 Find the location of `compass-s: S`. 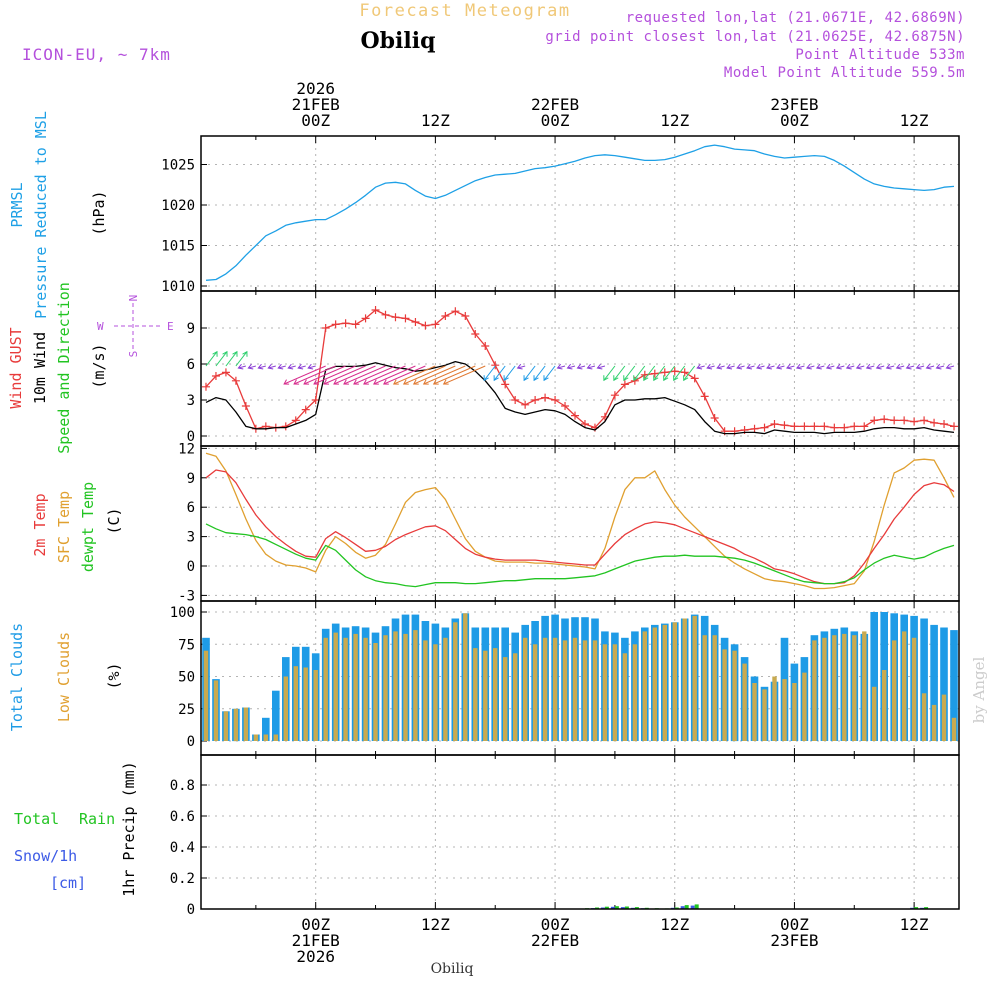

compass-s: S is located at coordinates (133, 354).